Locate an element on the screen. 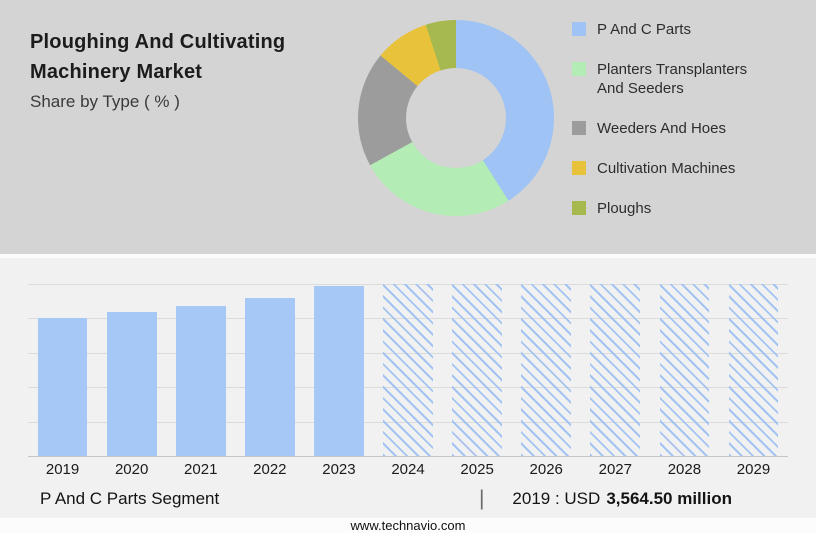  footer-bar: www.technavio.com is located at coordinates (408, 525).